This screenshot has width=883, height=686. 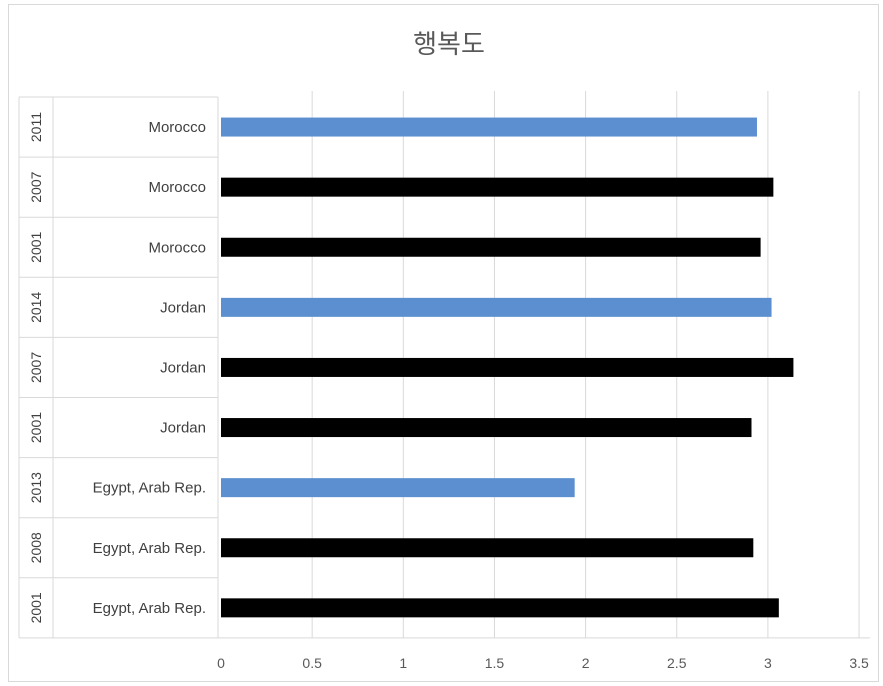 What do you see at coordinates (221, 663) in the screenshot?
I see `x-tick-label: 0` at bounding box center [221, 663].